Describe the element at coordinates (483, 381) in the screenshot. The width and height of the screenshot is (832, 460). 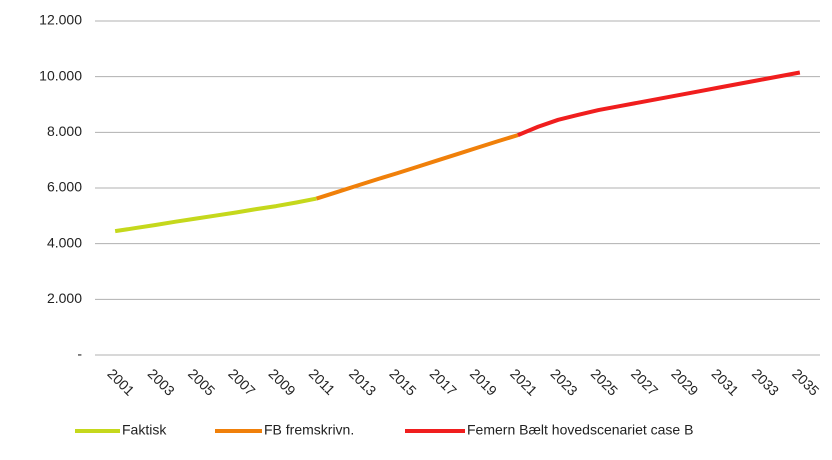
I see `x-tick-label: 2019` at that location.